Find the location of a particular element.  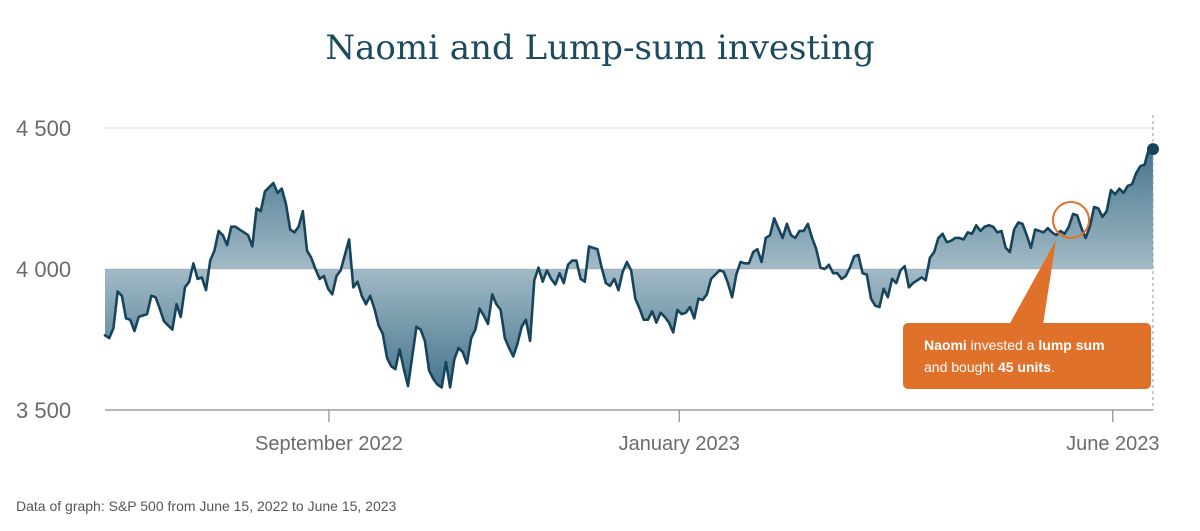

x-tick-label: September 2022 is located at coordinates (329, 444).